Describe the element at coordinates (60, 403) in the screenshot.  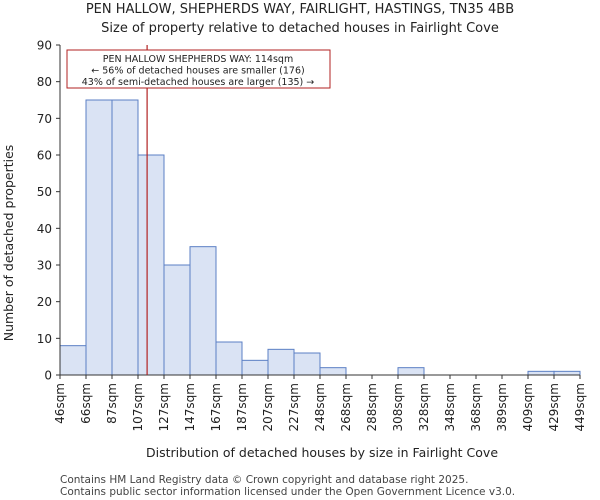
I see `x-tick-label: 46sqm` at that location.